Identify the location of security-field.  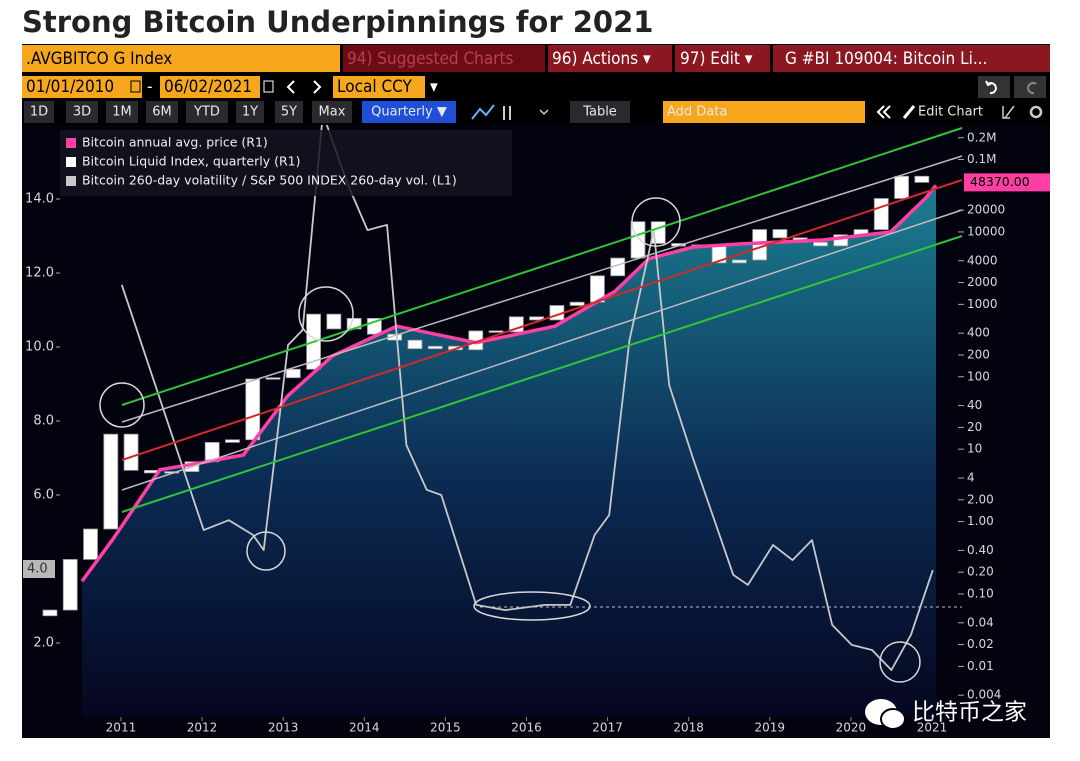
(911, 58).